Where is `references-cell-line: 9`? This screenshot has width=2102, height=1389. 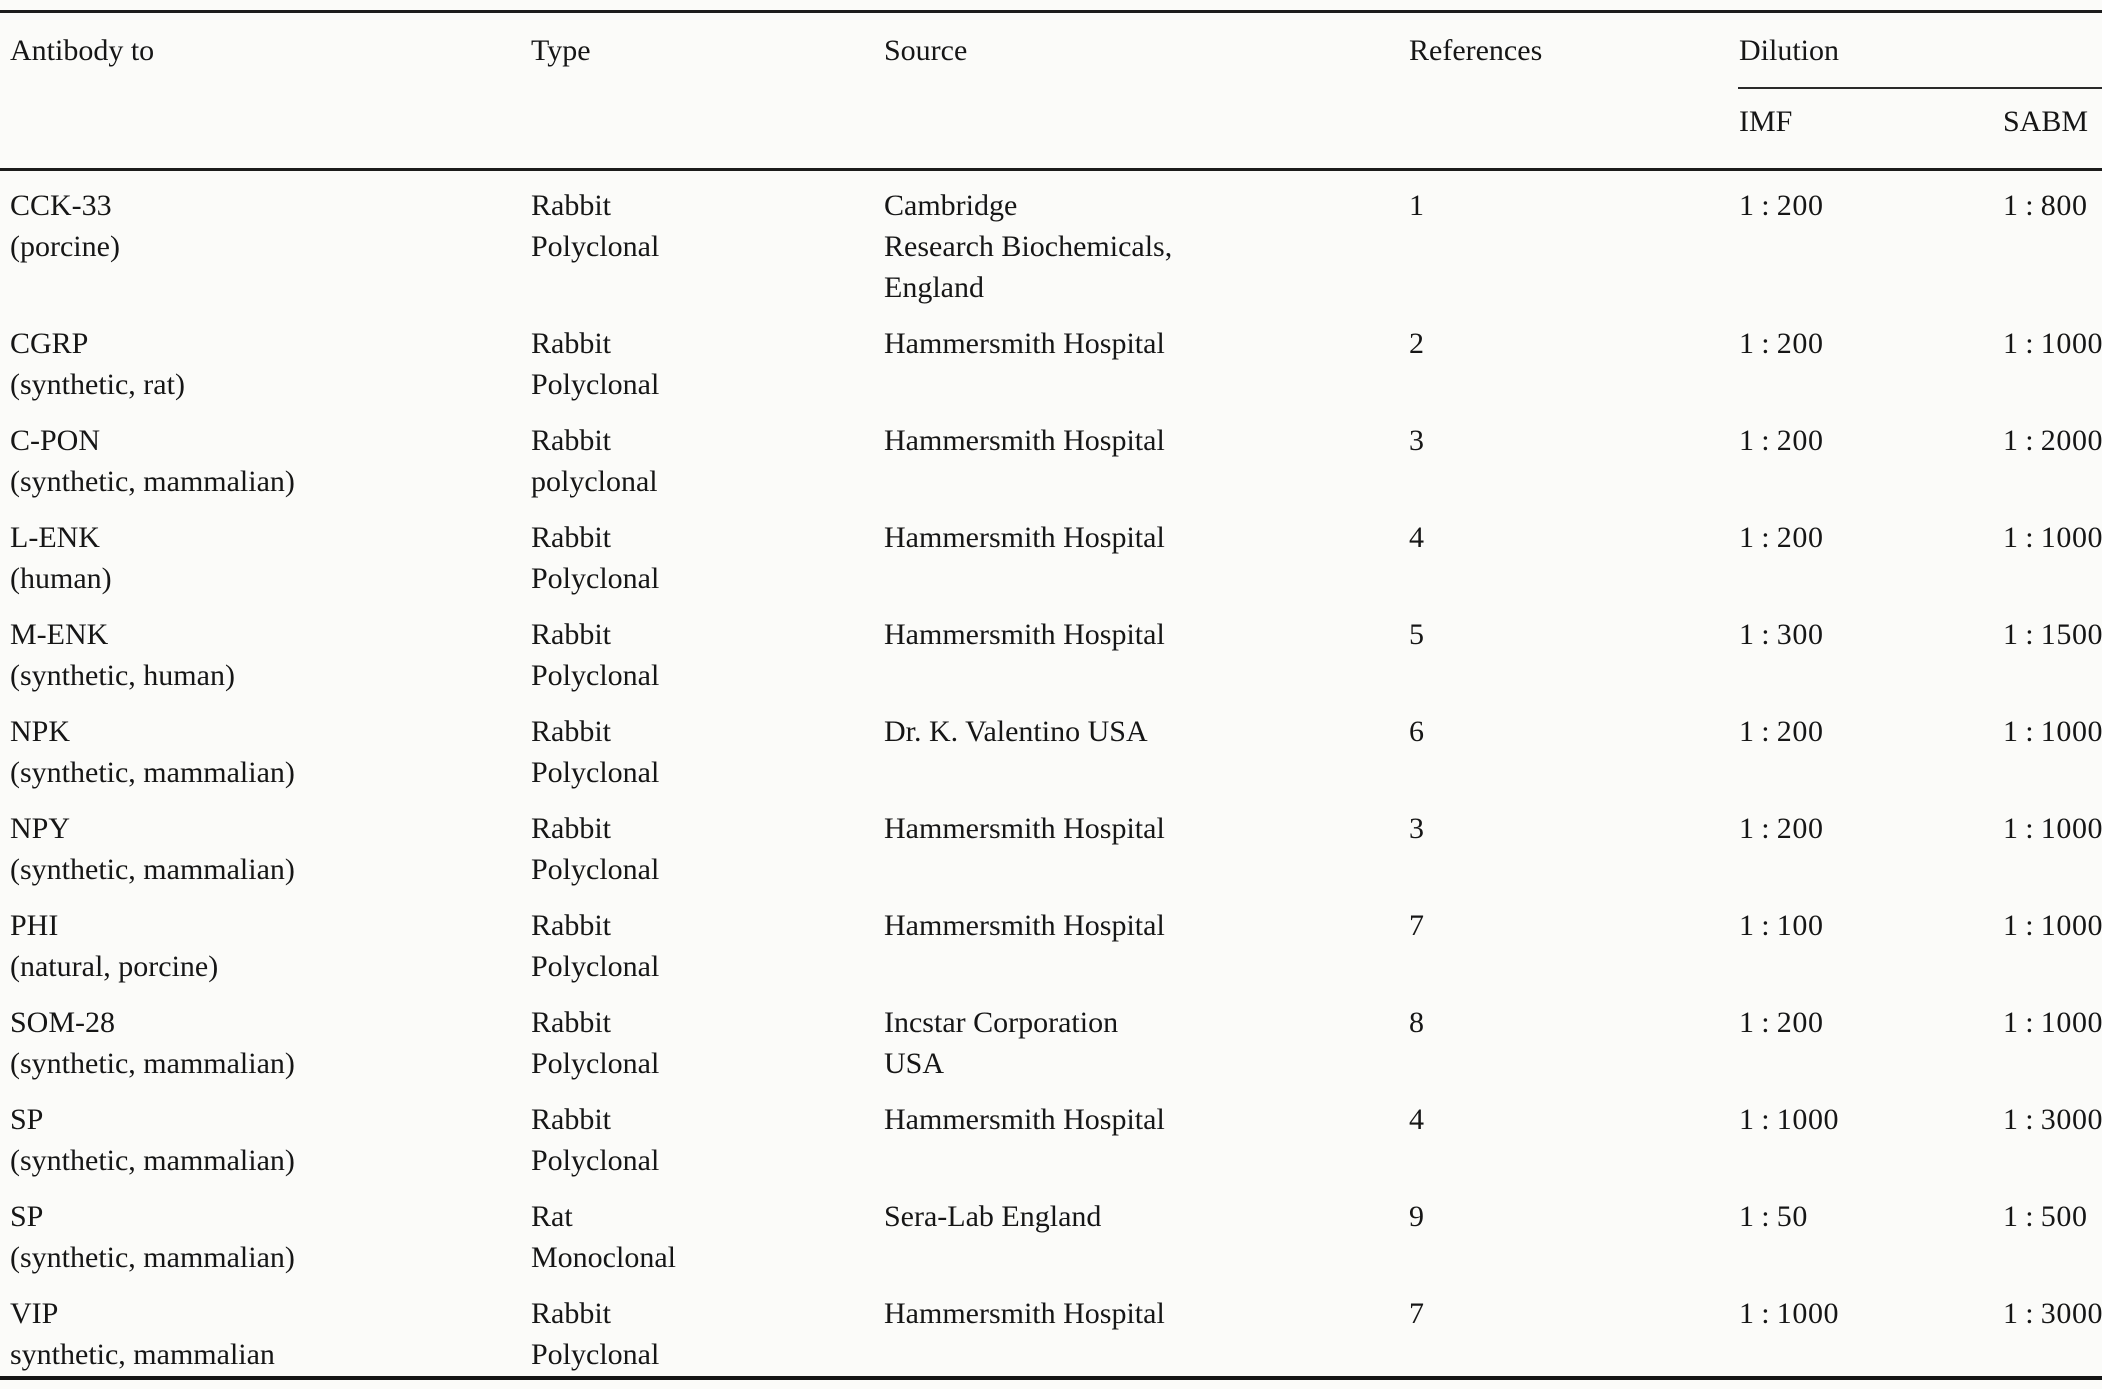
references-cell-line: 9 is located at coordinates (1417, 1216).